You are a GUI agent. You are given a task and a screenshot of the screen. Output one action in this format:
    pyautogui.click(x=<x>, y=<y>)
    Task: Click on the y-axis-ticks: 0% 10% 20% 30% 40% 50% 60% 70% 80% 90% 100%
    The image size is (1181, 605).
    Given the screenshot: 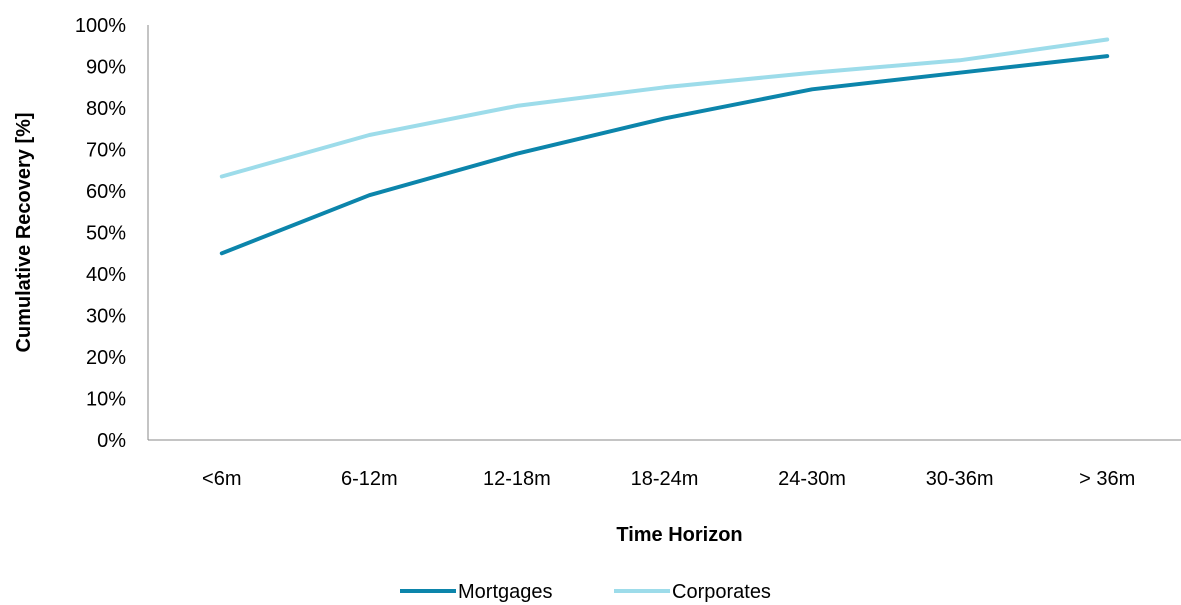 What is the action you would take?
    pyautogui.click(x=100, y=233)
    